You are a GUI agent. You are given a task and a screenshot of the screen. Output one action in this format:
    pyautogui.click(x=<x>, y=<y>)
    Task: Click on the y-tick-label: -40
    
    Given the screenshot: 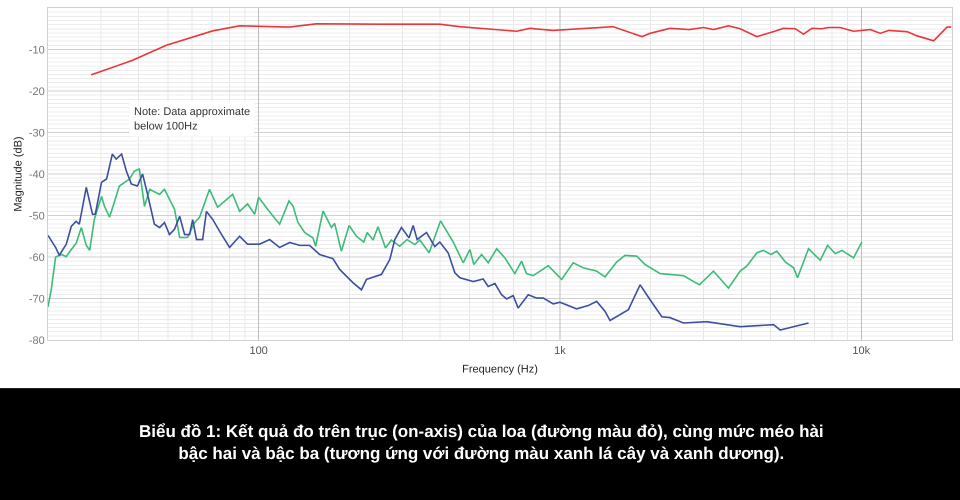 What is the action you would take?
    pyautogui.click(x=36, y=174)
    